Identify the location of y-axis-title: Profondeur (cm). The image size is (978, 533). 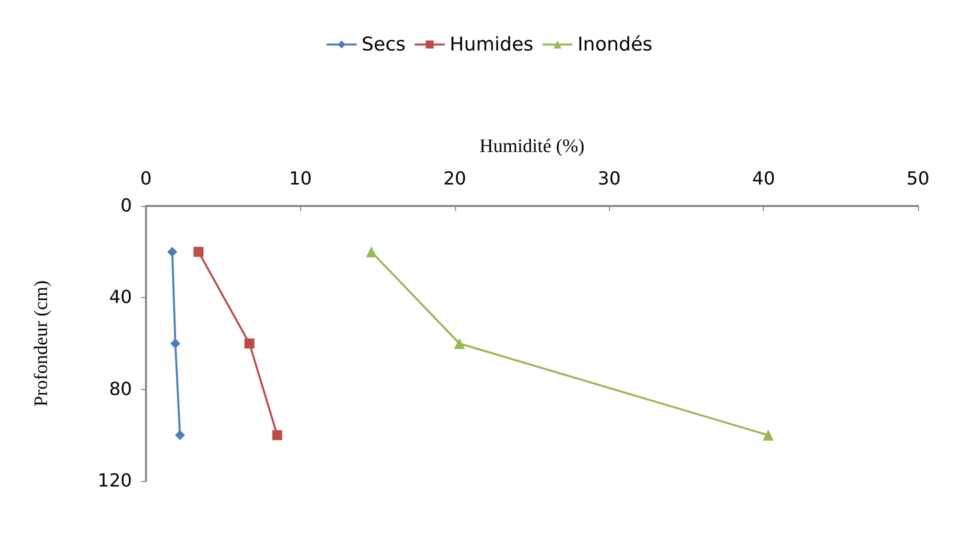
(41, 343).